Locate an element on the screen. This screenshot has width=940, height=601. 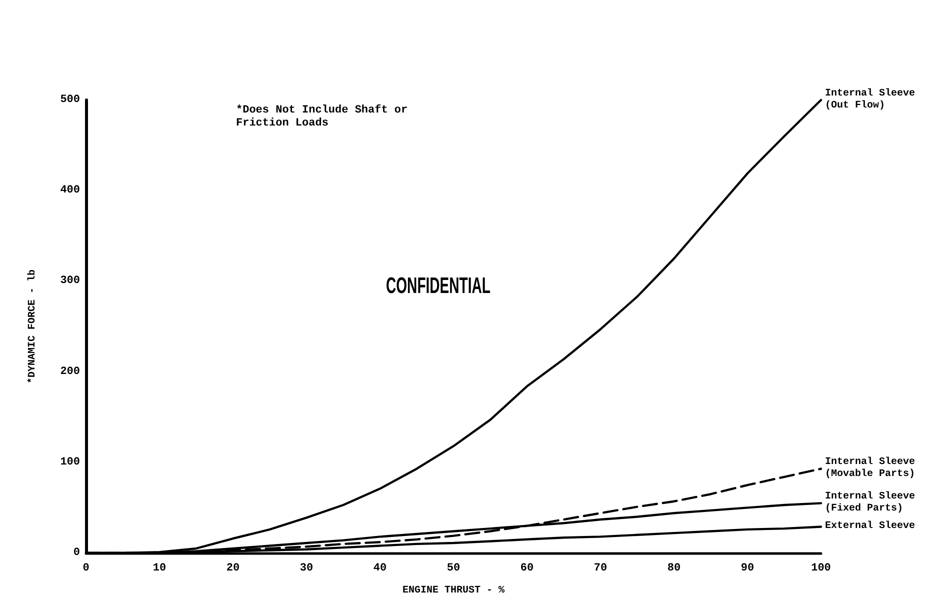
y-tick-label: 400 is located at coordinates (70, 190).